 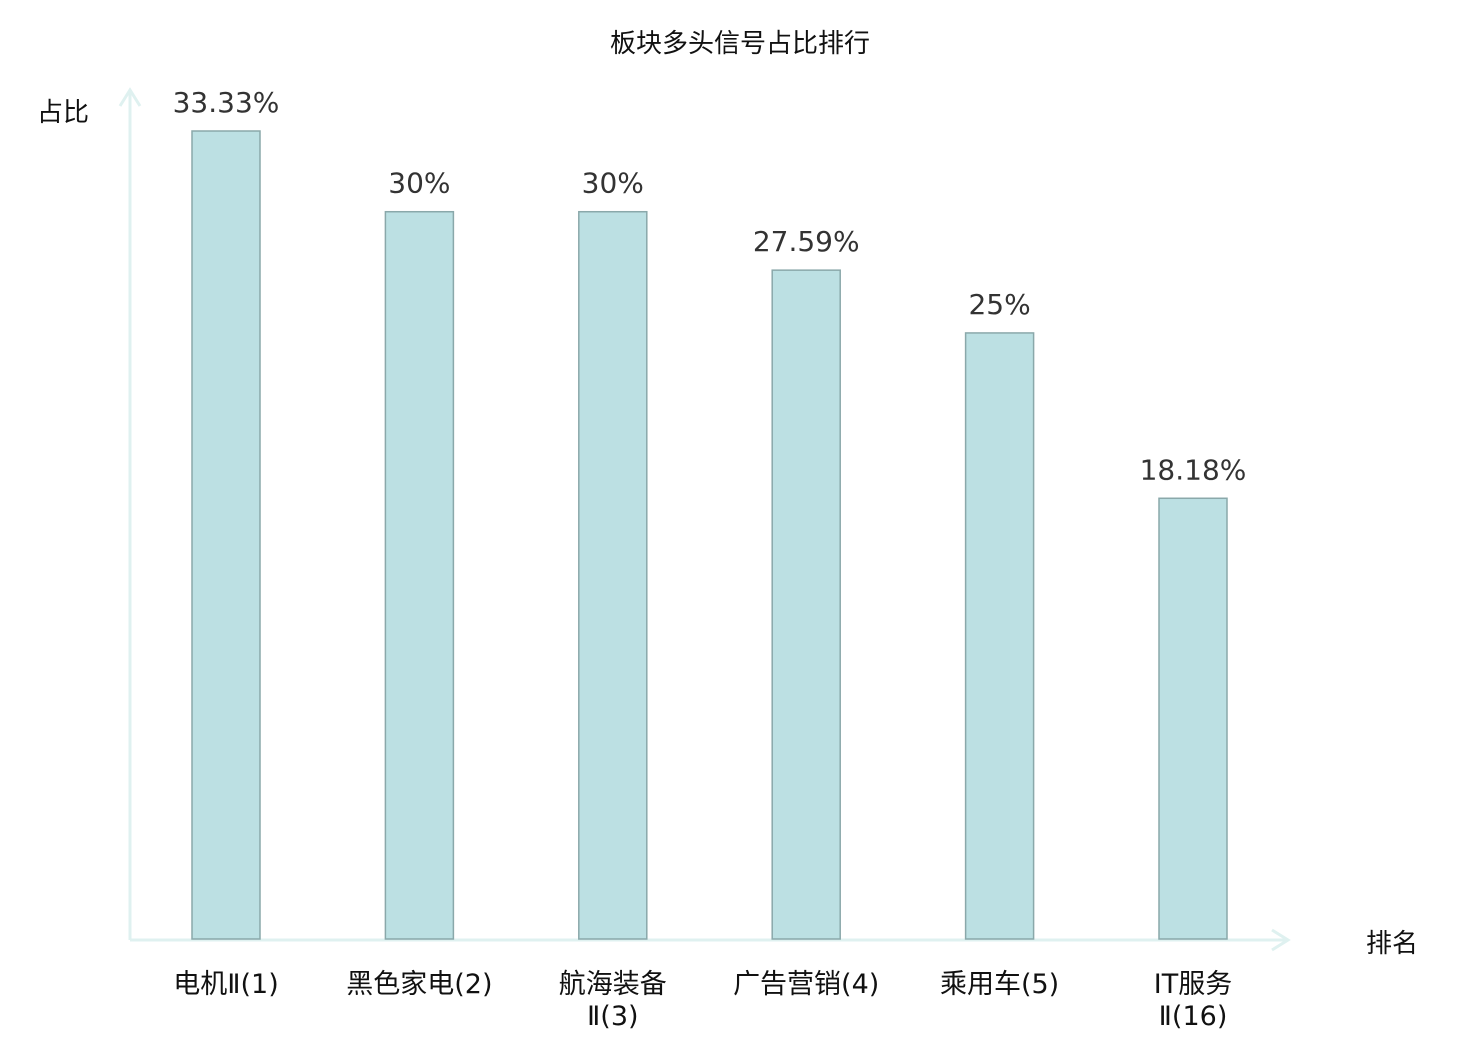 What do you see at coordinates (806, 984) in the screenshot?
I see `x-tick-label: 广告营销(4)` at bounding box center [806, 984].